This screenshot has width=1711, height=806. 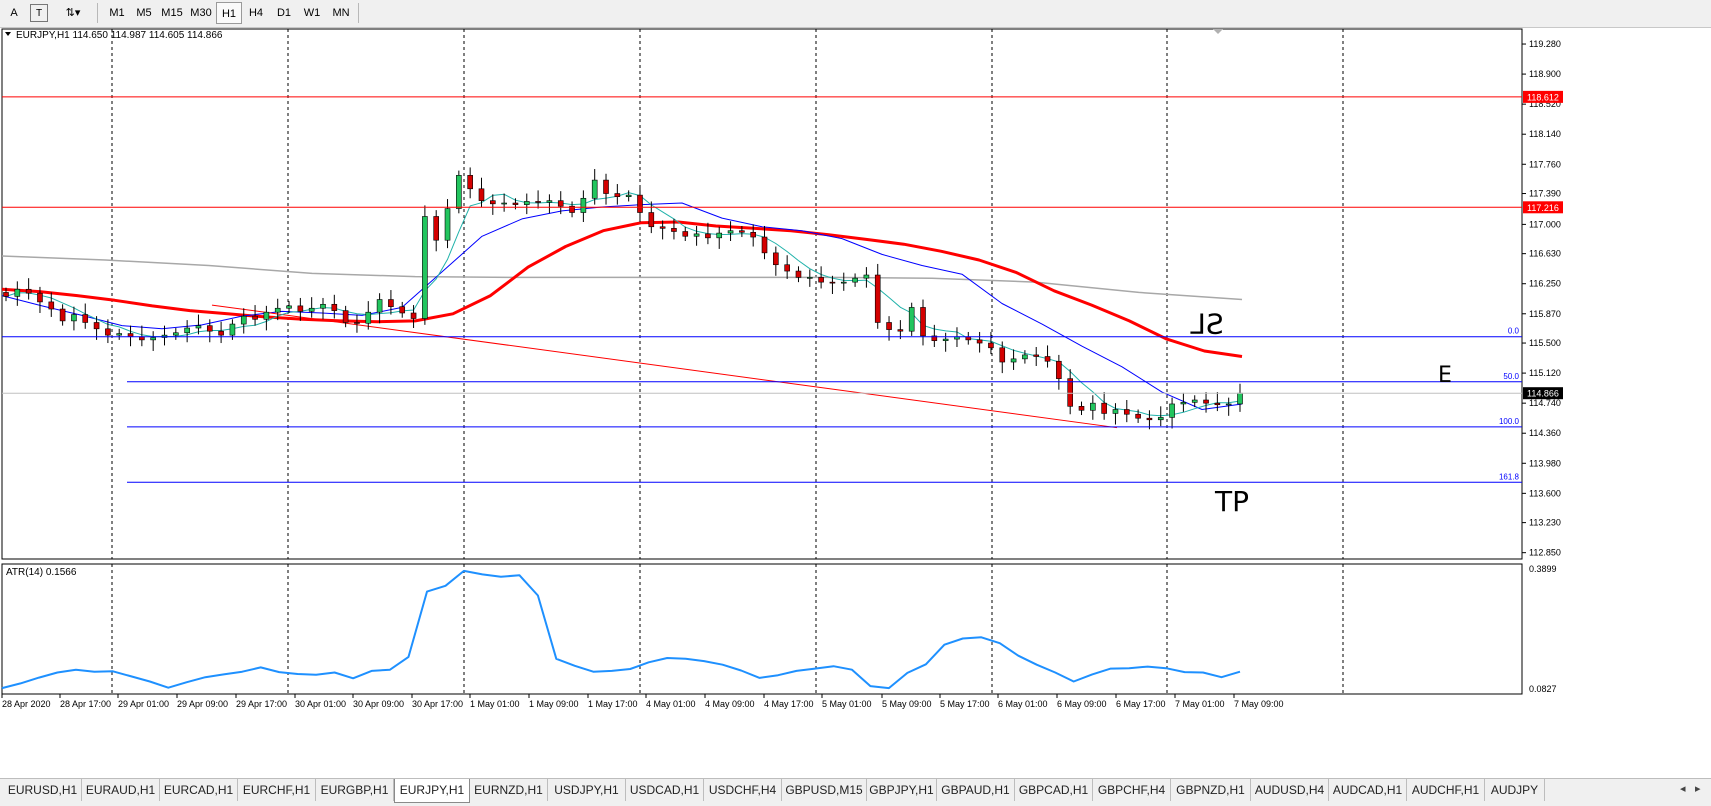 I want to click on tab-usdchf-h4: USDCHF,H4, so click(x=743, y=790).